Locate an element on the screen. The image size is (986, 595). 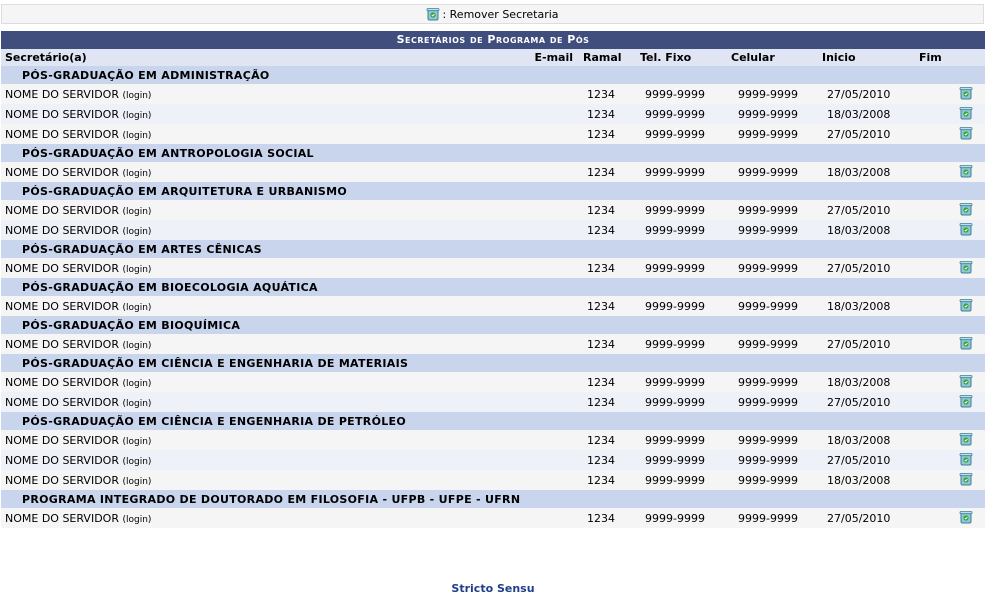
group-title: PÓS-GRADUAÇÃO EM ADMINISTRAÇÃO is located at coordinates (493, 75).